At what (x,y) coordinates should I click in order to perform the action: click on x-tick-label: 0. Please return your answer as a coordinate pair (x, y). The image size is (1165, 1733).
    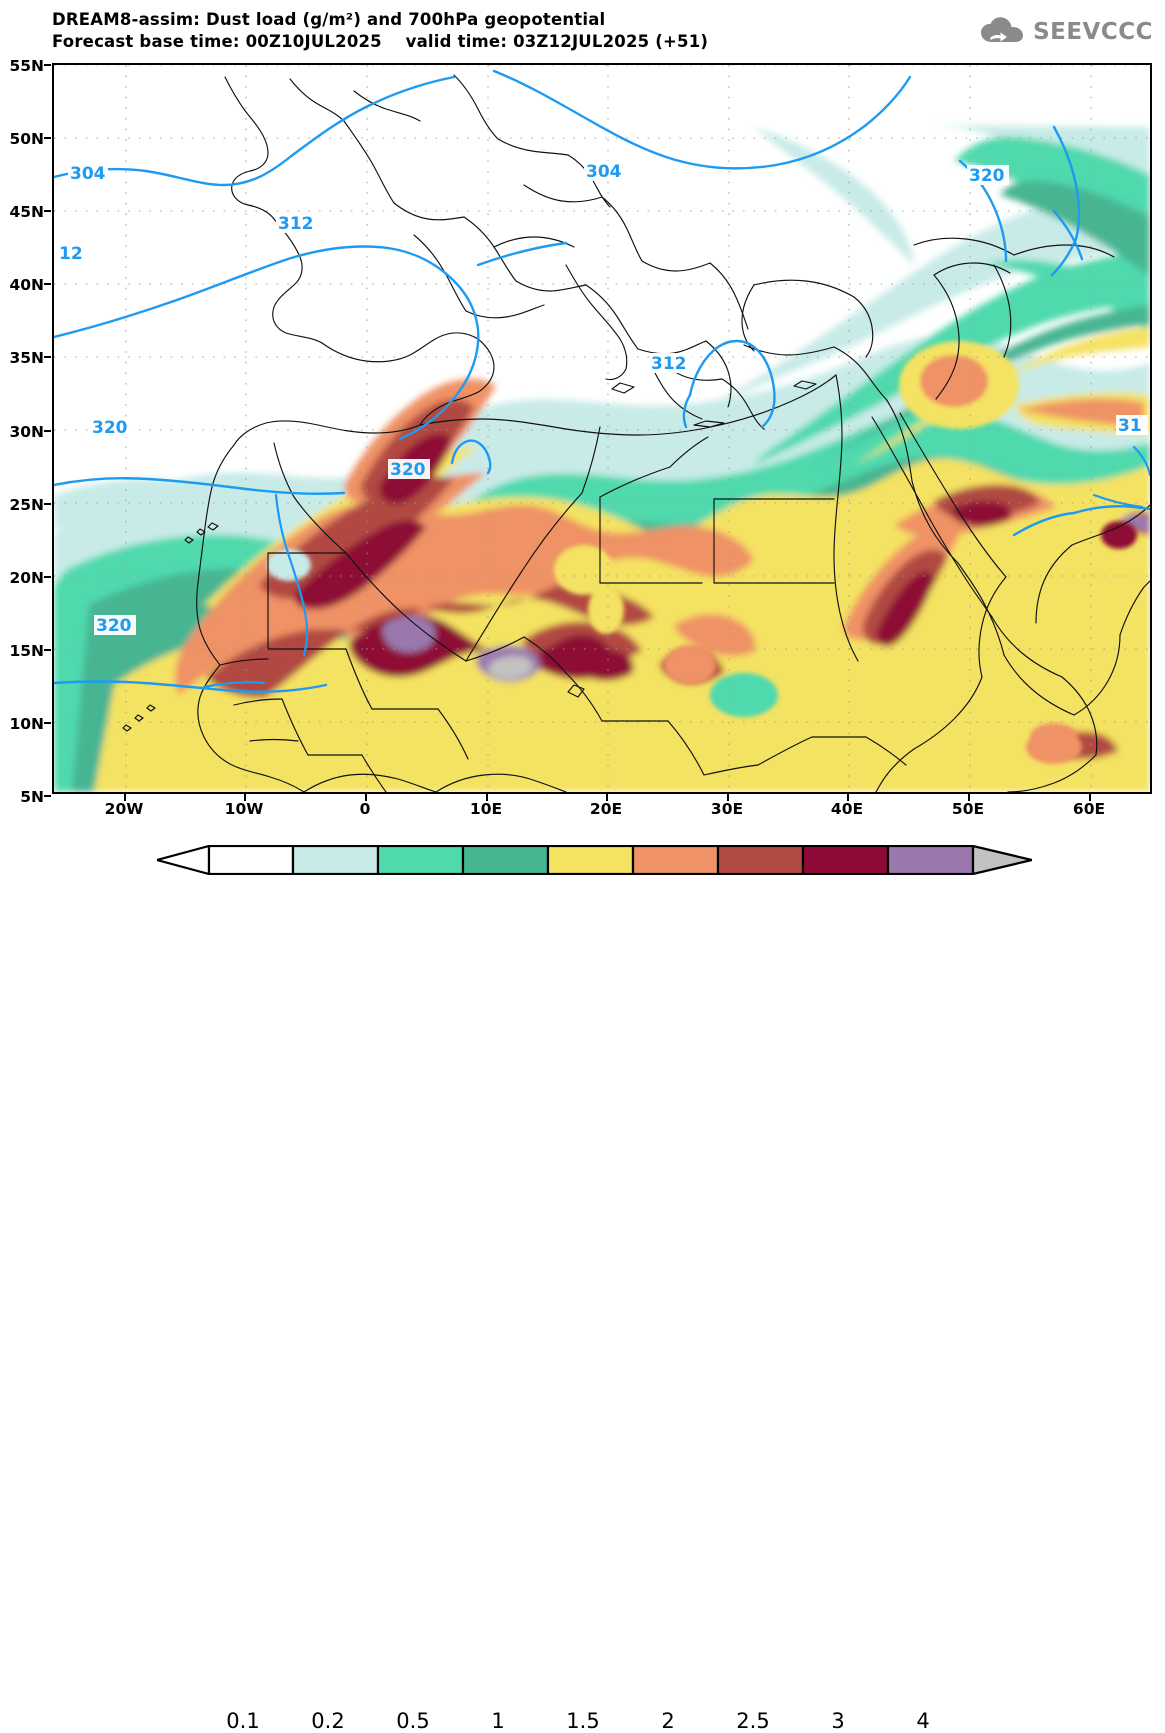
    Looking at the image, I should click on (365, 809).